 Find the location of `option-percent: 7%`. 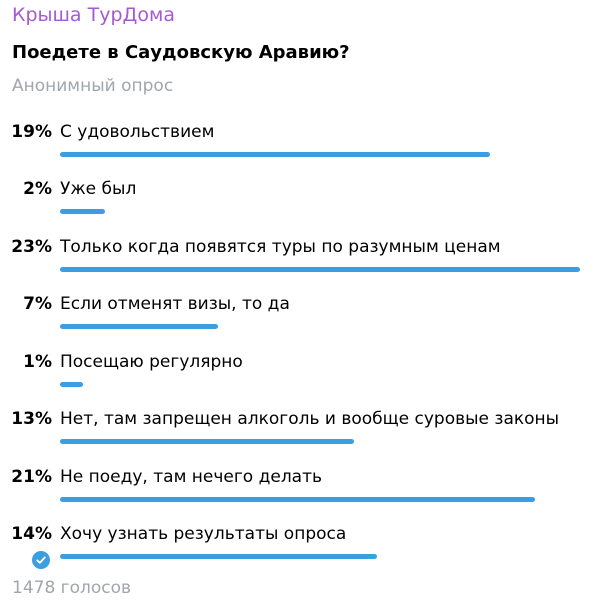

option-percent: 7% is located at coordinates (37, 304).